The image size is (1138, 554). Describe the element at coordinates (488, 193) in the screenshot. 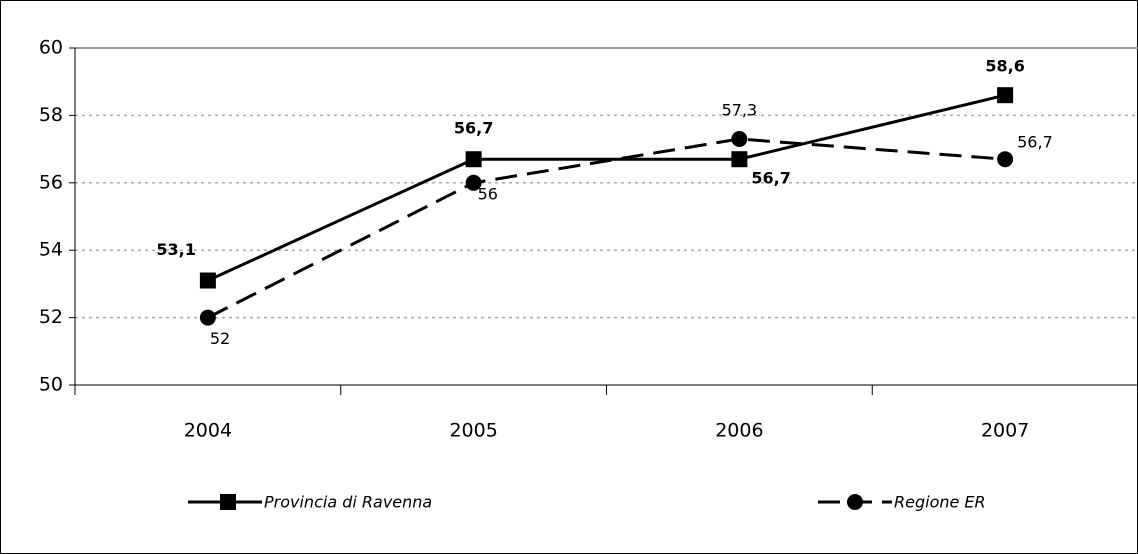

I see `data-label: 56` at that location.